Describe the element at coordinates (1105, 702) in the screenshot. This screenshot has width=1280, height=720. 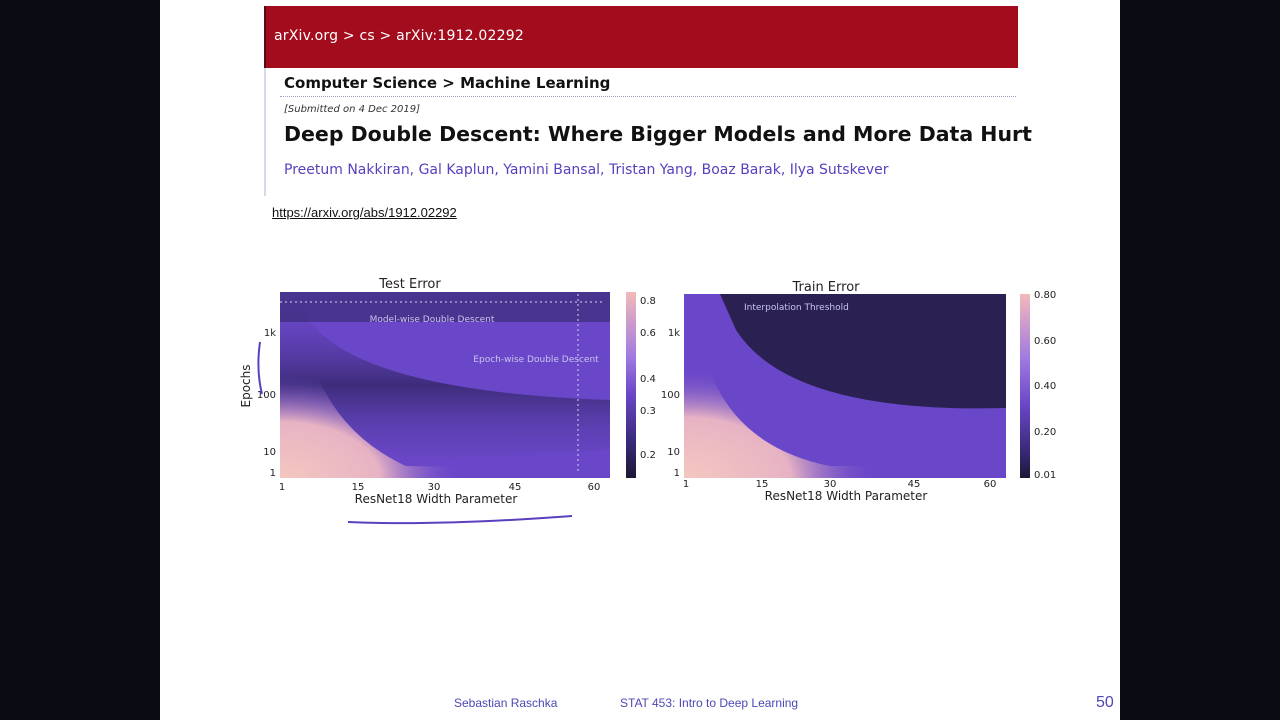
I see `slide-number: 50` at that location.